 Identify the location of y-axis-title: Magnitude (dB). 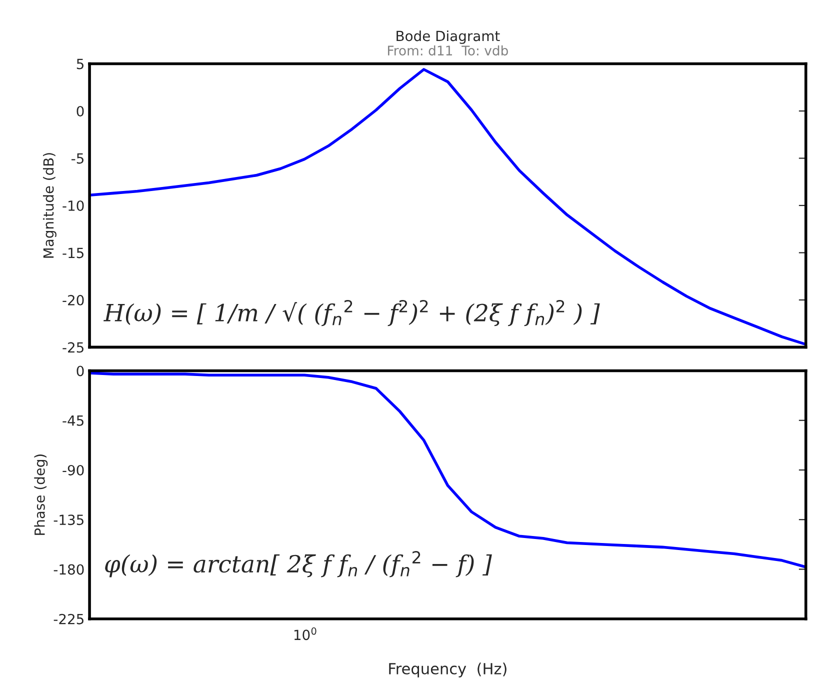
(49, 205).